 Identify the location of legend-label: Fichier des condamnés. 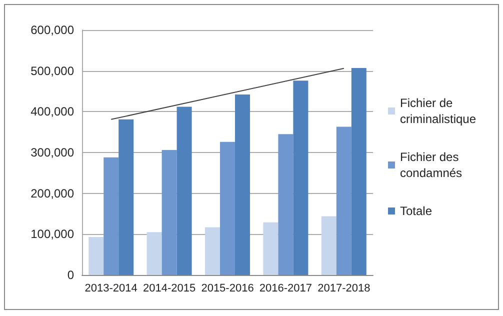
(431, 165).